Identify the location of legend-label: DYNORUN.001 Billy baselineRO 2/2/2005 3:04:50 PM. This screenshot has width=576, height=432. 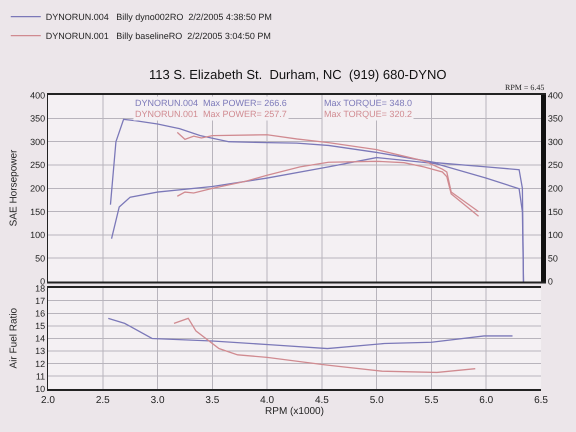
(158, 36).